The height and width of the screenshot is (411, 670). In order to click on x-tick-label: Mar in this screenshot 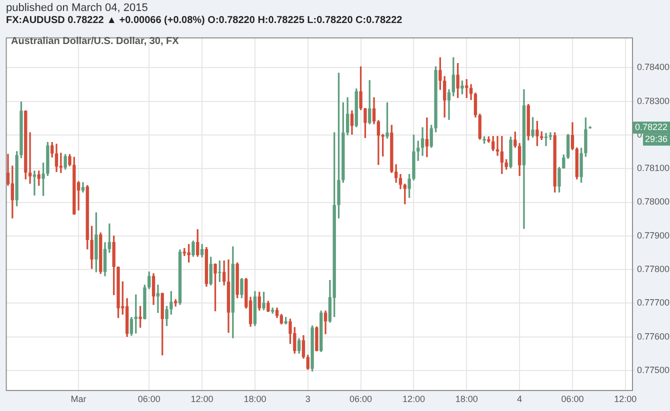, I will do `click(78, 399)`.